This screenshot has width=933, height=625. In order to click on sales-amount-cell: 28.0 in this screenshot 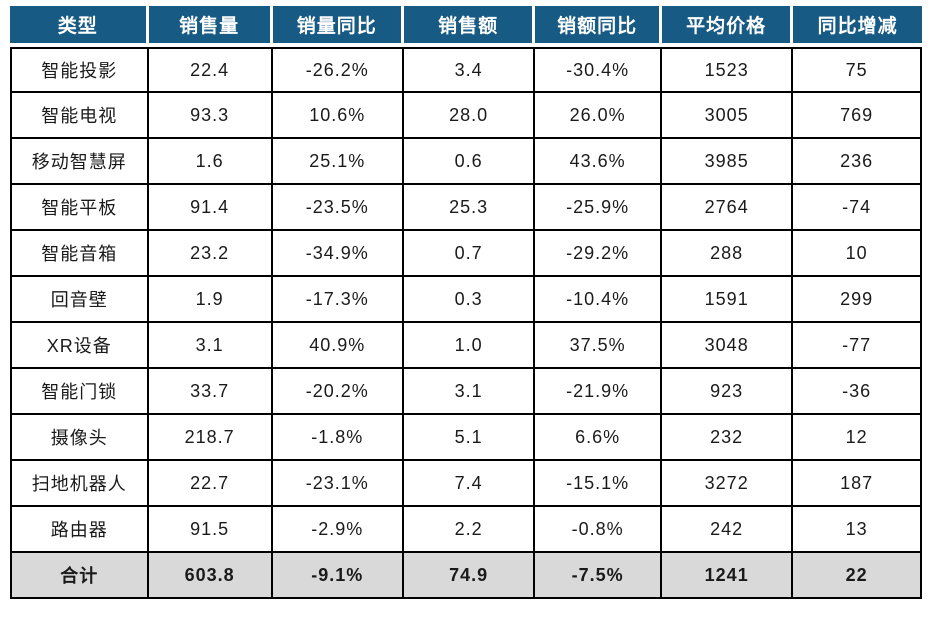, I will do `click(469, 116)`.